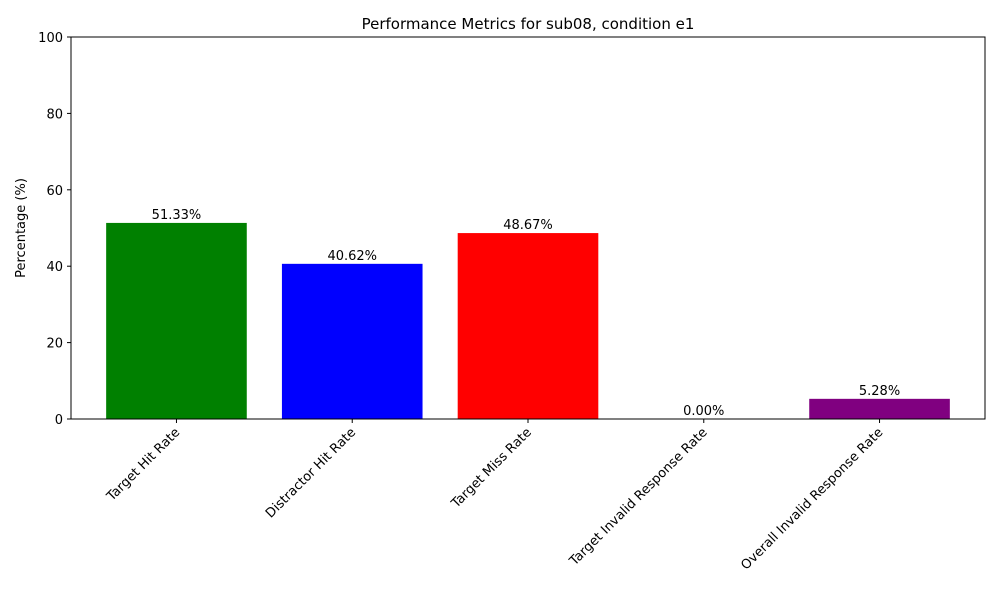  Describe the element at coordinates (54, 114) in the screenshot. I see `y-tick-label: 80` at that location.